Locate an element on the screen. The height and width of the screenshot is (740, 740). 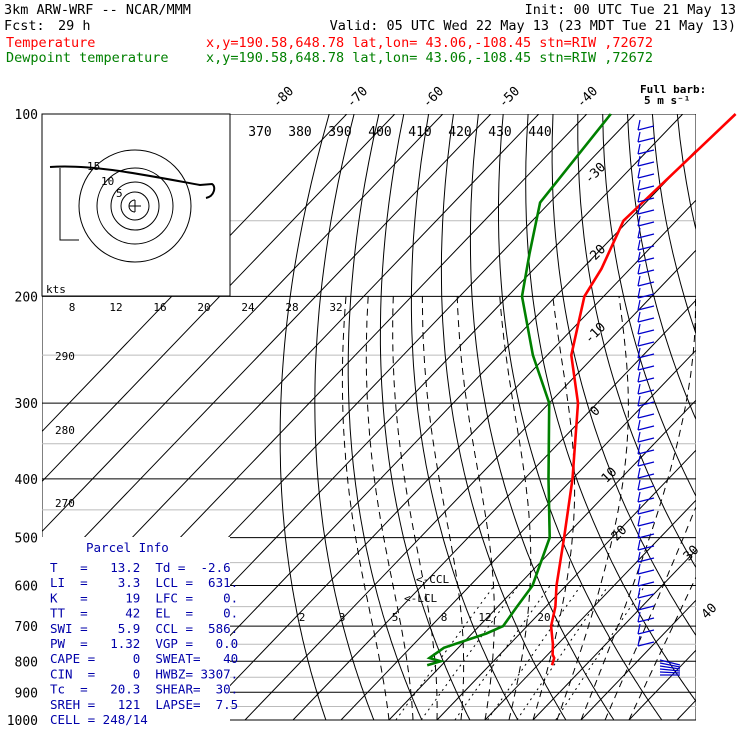
pressure-tick-label: 700 is located at coordinates (26, 627).